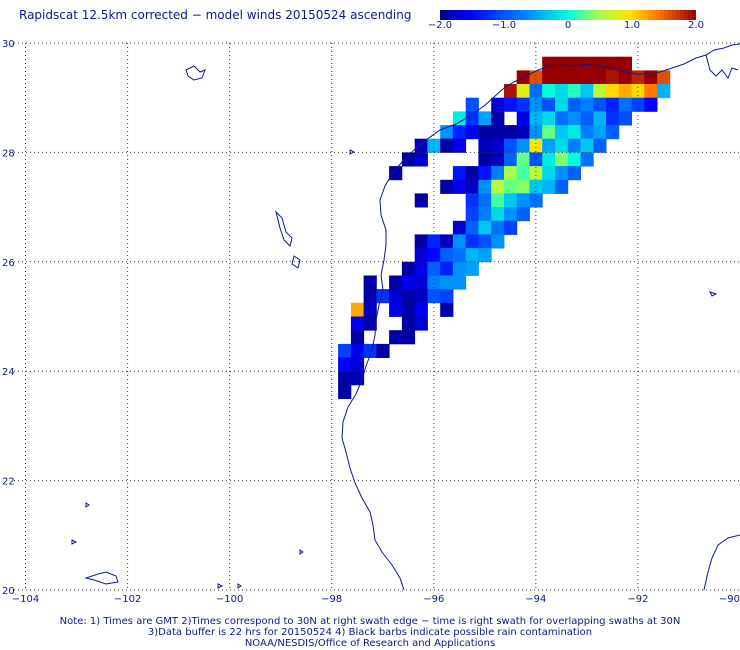 The width and height of the screenshot is (740, 650). Describe the element at coordinates (8, 372) in the screenshot. I see `lat-tick-label: 24` at that location.